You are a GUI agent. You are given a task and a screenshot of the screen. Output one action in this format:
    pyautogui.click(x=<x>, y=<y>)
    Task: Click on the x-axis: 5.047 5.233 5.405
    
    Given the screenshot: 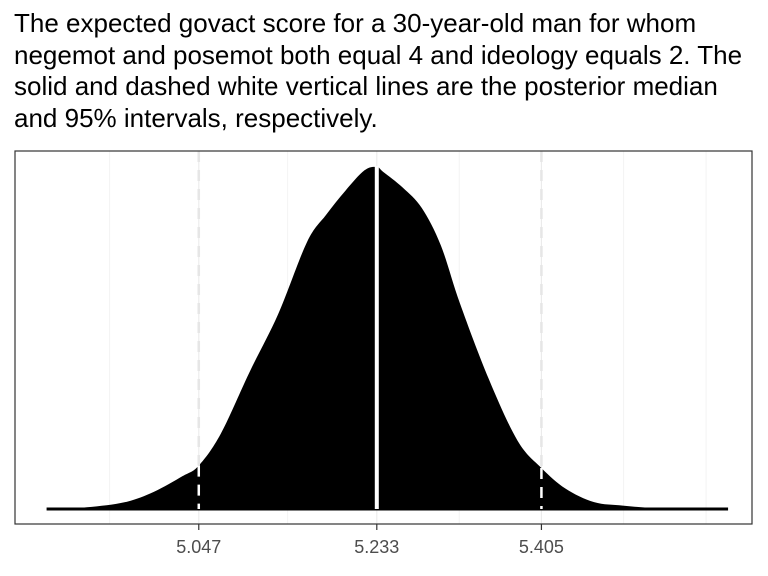 What is the action you would take?
    pyautogui.click(x=370, y=540)
    